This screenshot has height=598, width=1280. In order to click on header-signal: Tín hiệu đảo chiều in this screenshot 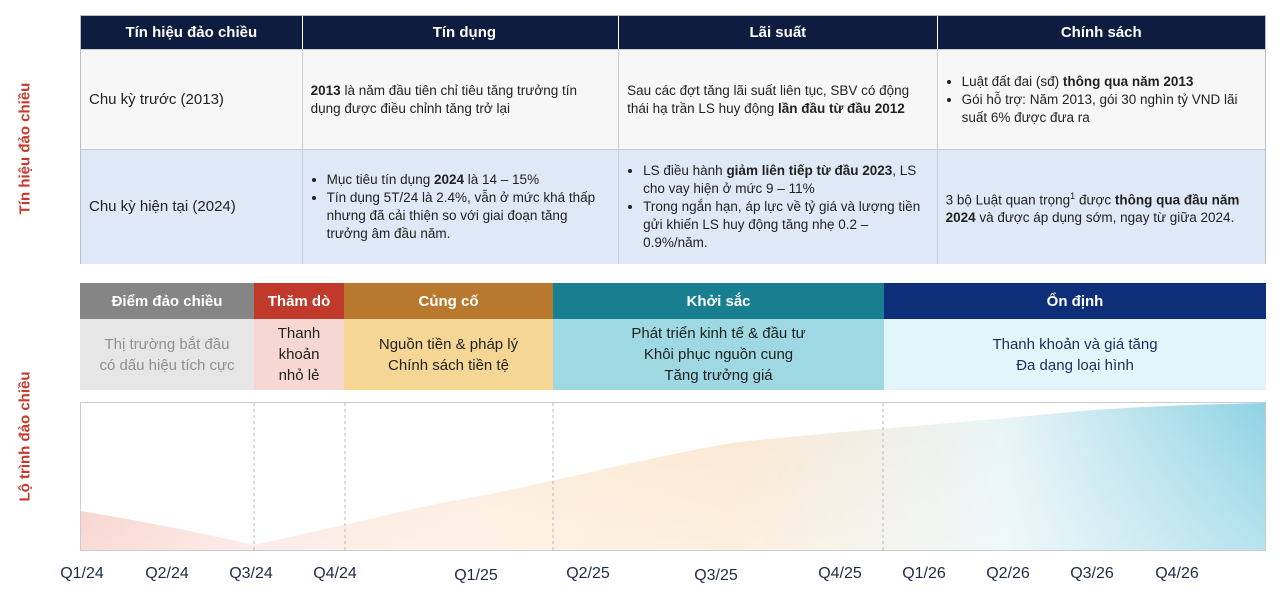, I will do `click(192, 32)`.